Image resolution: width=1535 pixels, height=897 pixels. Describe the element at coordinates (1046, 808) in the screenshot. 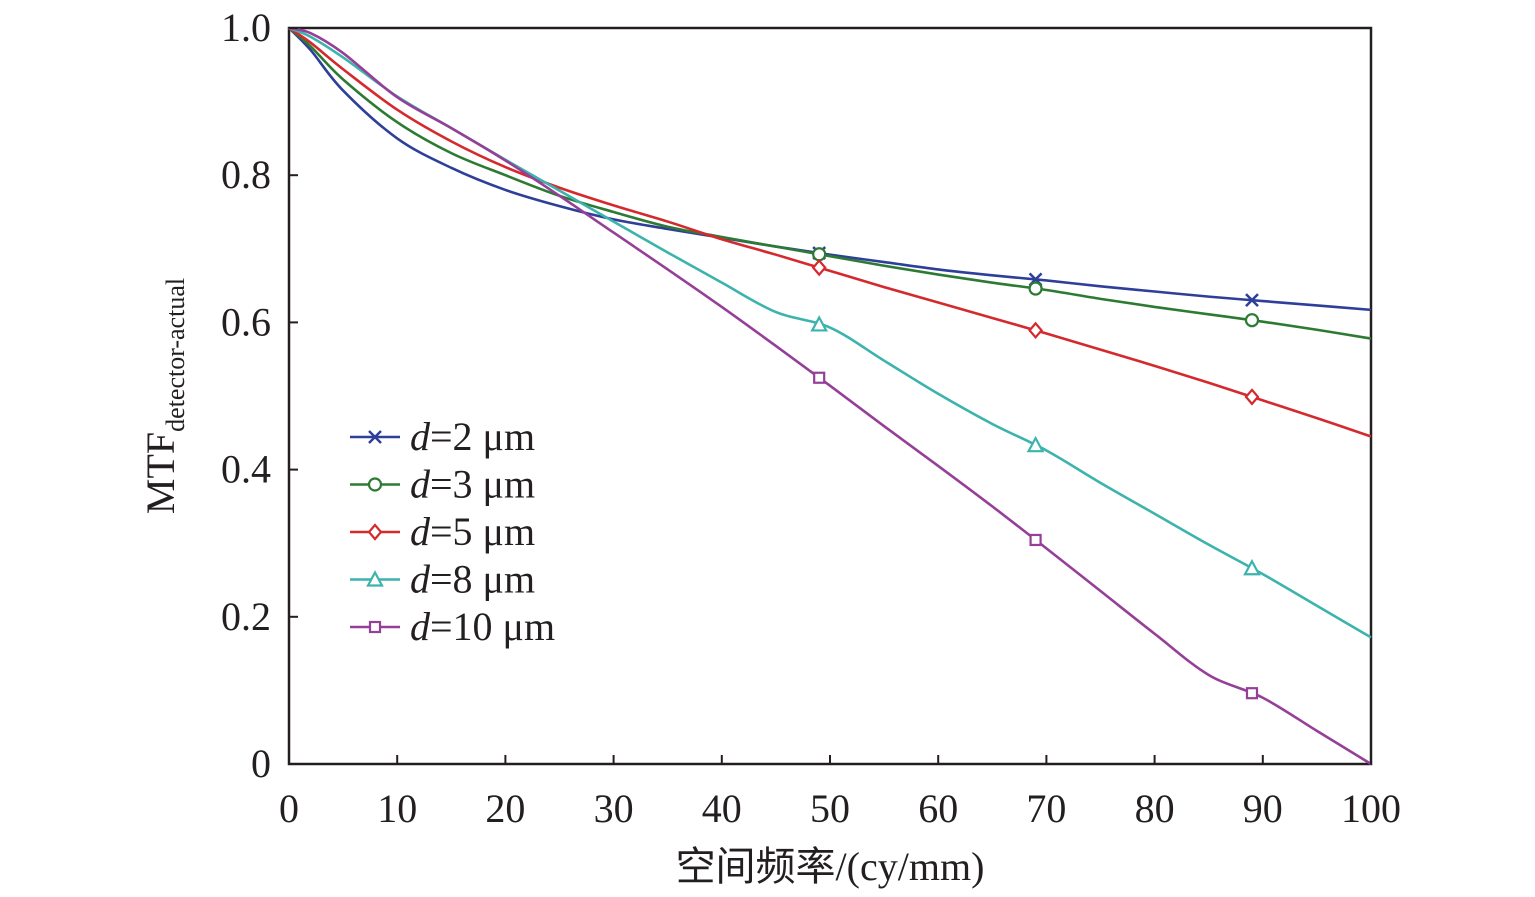

I see `x-tick-label: 70` at that location.